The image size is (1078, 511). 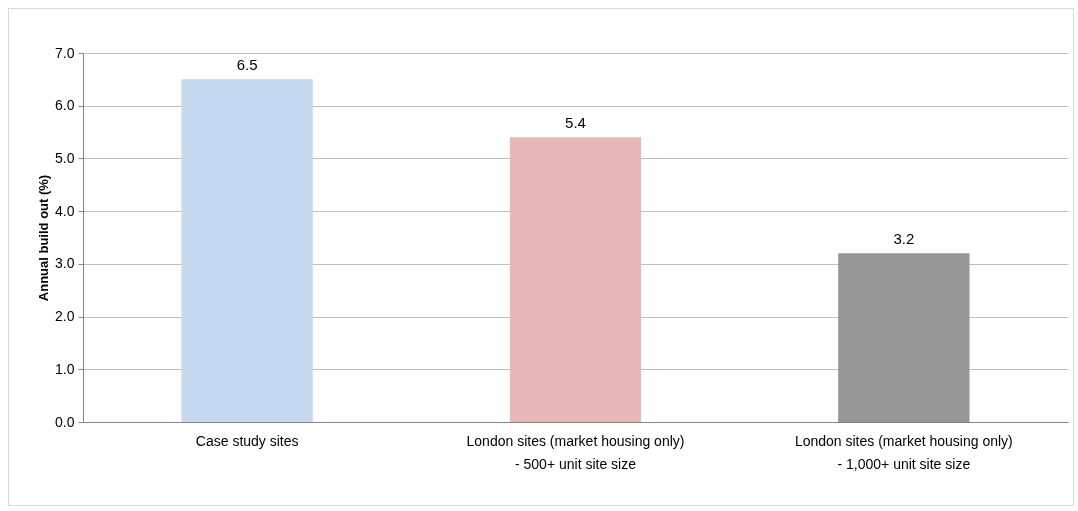 What do you see at coordinates (65, 157) in the screenshot?
I see `y-tick-label: 5.0` at bounding box center [65, 157].